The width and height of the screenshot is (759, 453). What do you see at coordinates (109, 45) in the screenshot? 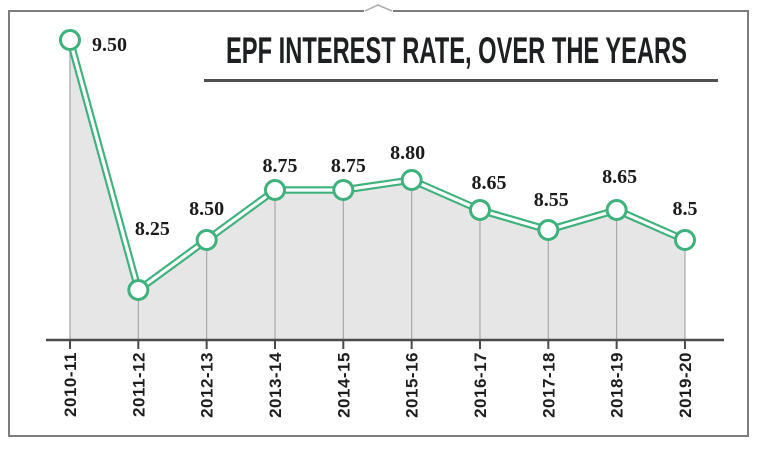
I see `value-label: 9.50` at bounding box center [109, 45].